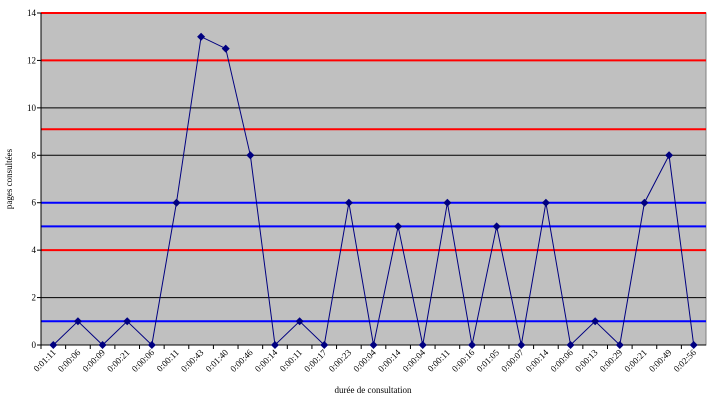 The height and width of the screenshot is (407, 717). What do you see at coordinates (34, 155) in the screenshot?
I see `y-tick-label: 8` at bounding box center [34, 155].